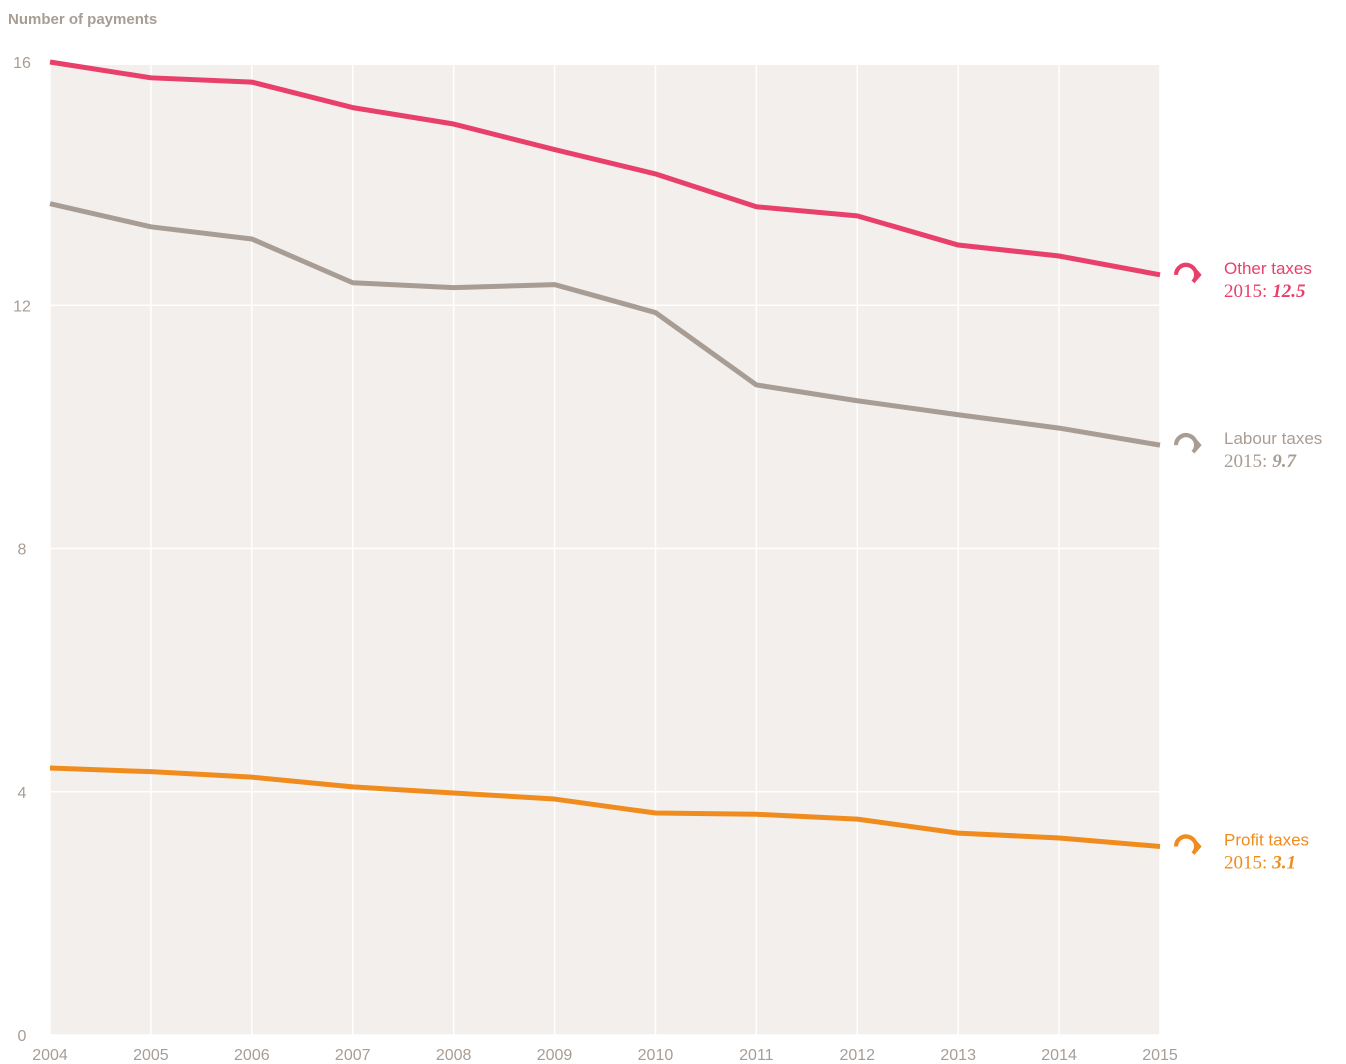 The image size is (1346, 1064). I want to click on annotation: 2015: 3.1, so click(1260, 862).